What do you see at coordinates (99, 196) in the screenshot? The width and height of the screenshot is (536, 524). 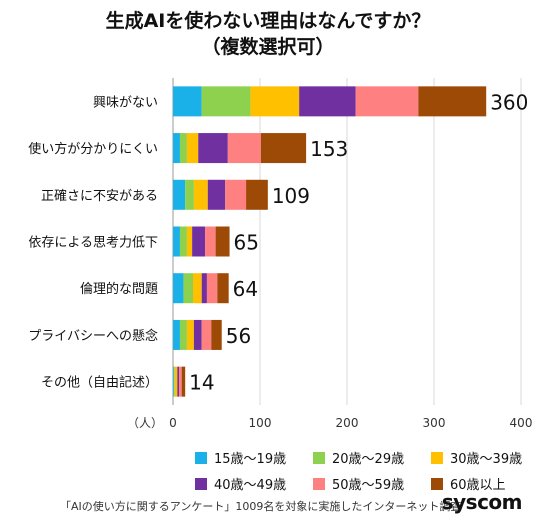 I see `category-label: 正確さに不安がある` at bounding box center [99, 196].